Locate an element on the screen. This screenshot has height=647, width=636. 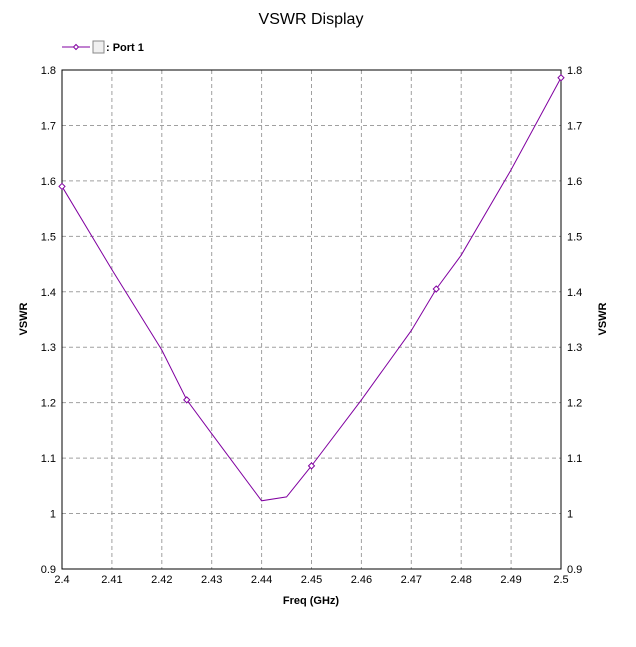
y-tick-label-right: 1 is located at coordinates (570, 515).